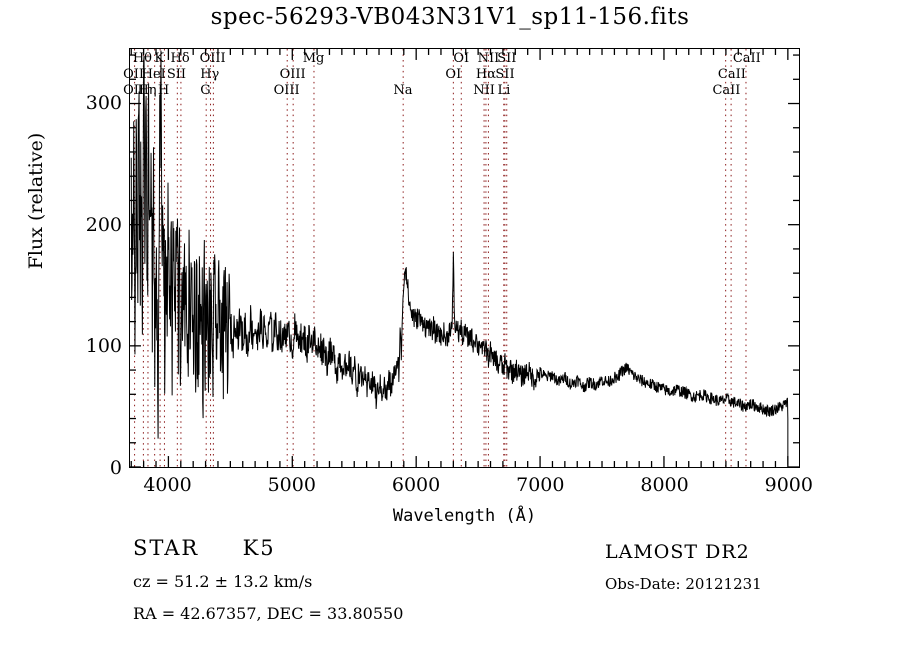 This screenshot has width=900, height=650. Describe the element at coordinates (103, 102) in the screenshot. I see `y-tick-label: 300` at that location.